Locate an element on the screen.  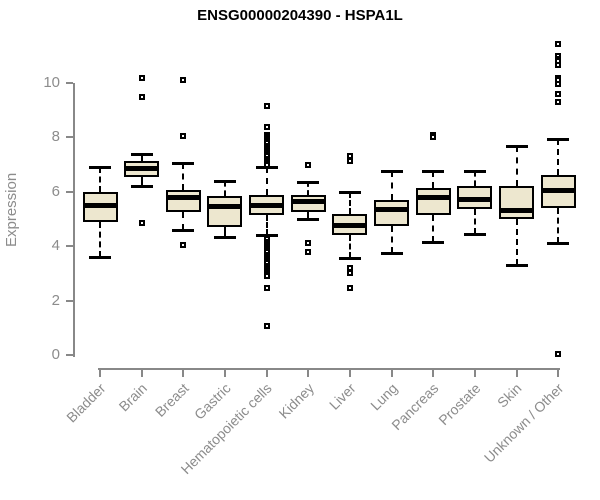
whisker-cap-lower-brain is located at coordinates (141, 187).